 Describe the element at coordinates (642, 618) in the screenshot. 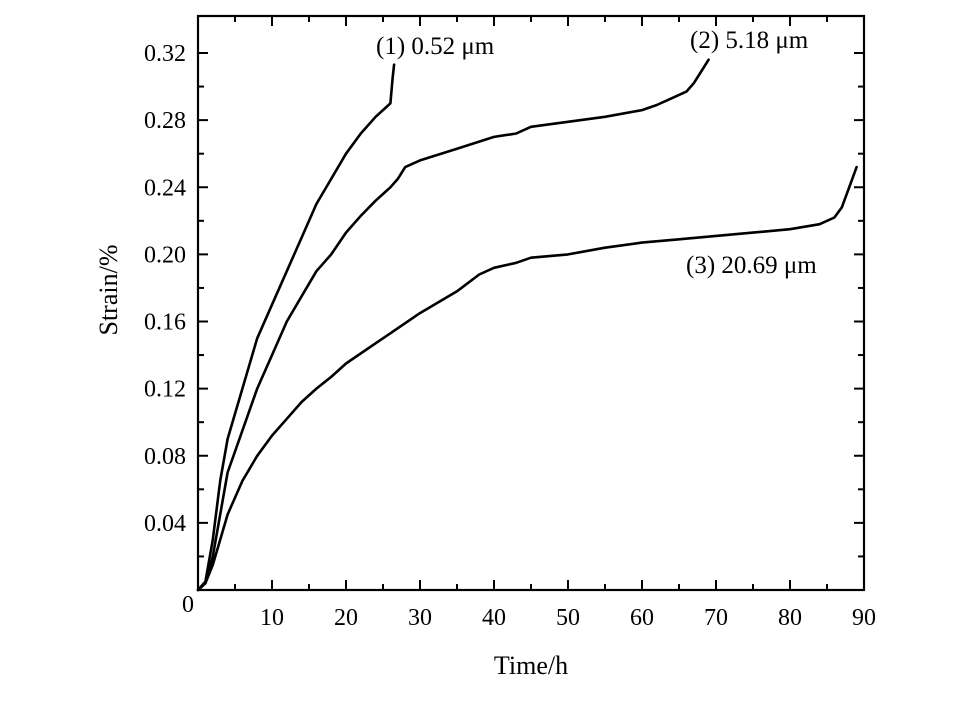

I see `x-tick-label: 60` at that location.